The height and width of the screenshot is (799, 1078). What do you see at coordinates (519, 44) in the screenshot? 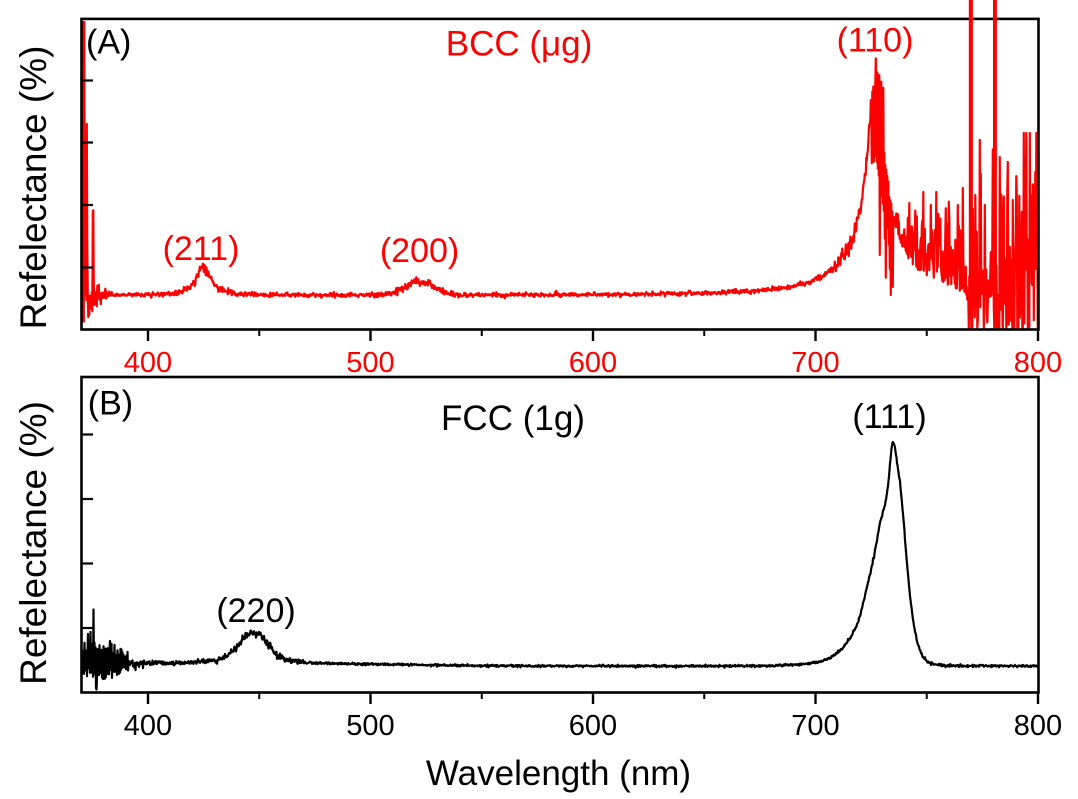
I see `svg-text: BCC (μg)` at bounding box center [519, 44].